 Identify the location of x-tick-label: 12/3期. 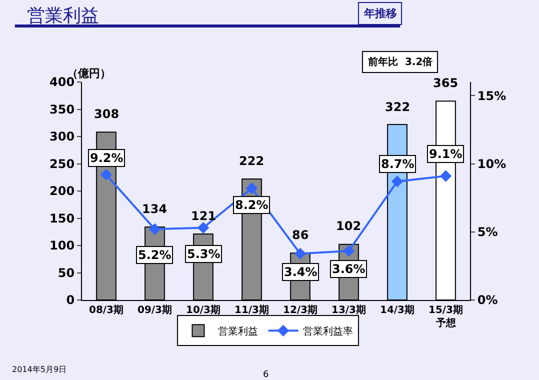
(300, 310).